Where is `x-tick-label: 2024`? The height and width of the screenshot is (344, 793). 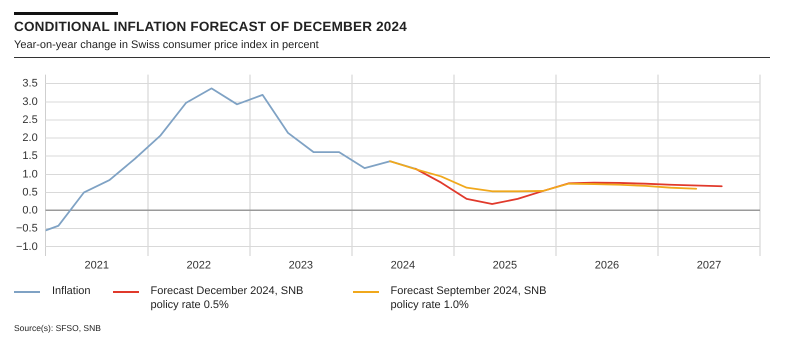
x-tick-label: 2024 is located at coordinates (403, 265).